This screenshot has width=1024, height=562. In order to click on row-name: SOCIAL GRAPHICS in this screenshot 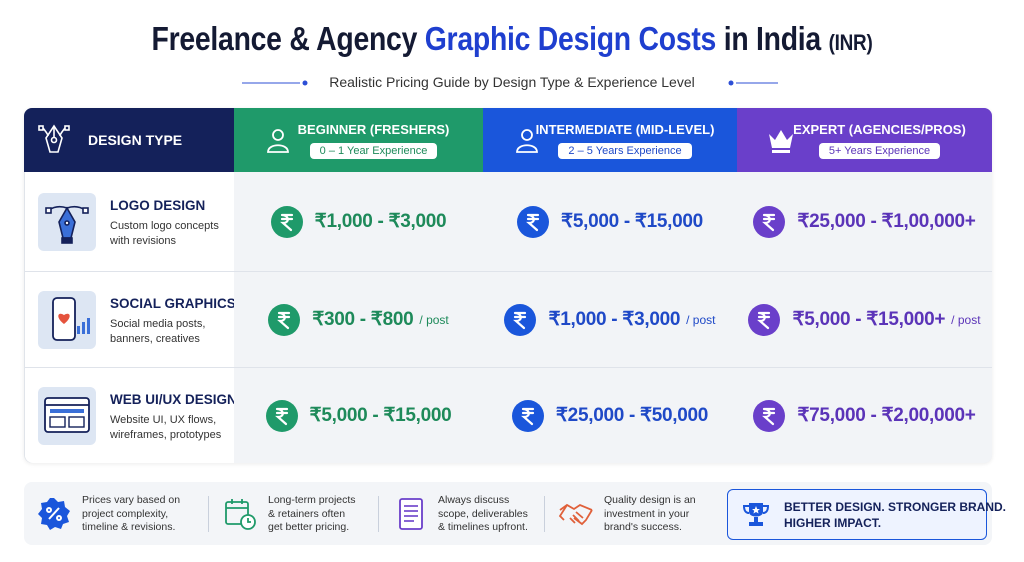, I will do `click(173, 303)`.